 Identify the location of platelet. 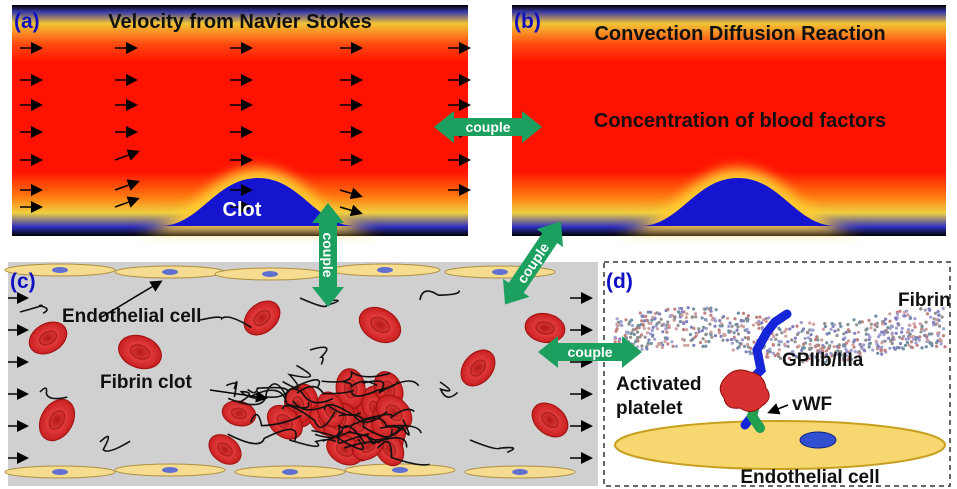
(744, 390).